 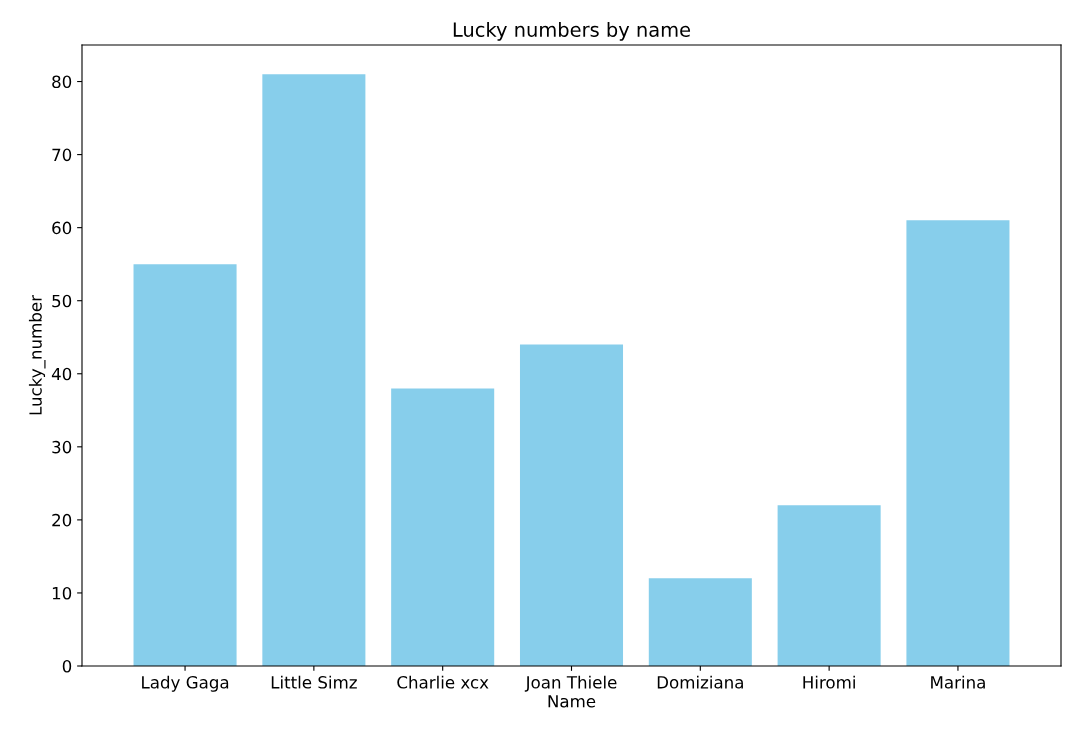 What do you see at coordinates (67, 666) in the screenshot?
I see `y-tick-label: 0` at bounding box center [67, 666].